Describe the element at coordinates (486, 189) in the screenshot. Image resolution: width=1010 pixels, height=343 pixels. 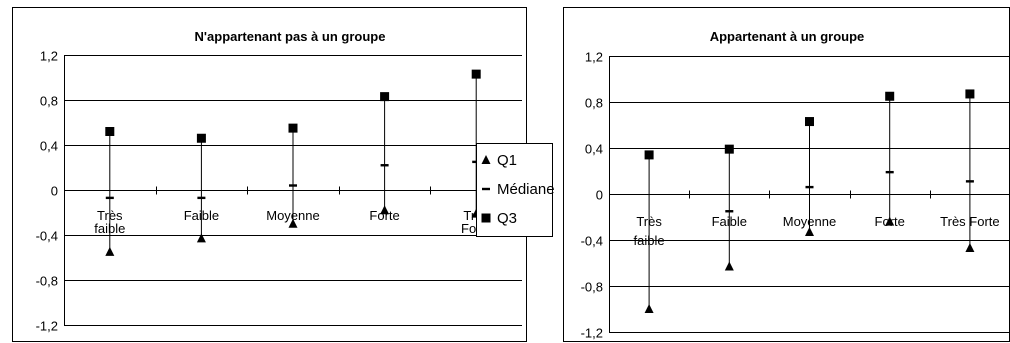
I see `legend-dash-icon` at that location.